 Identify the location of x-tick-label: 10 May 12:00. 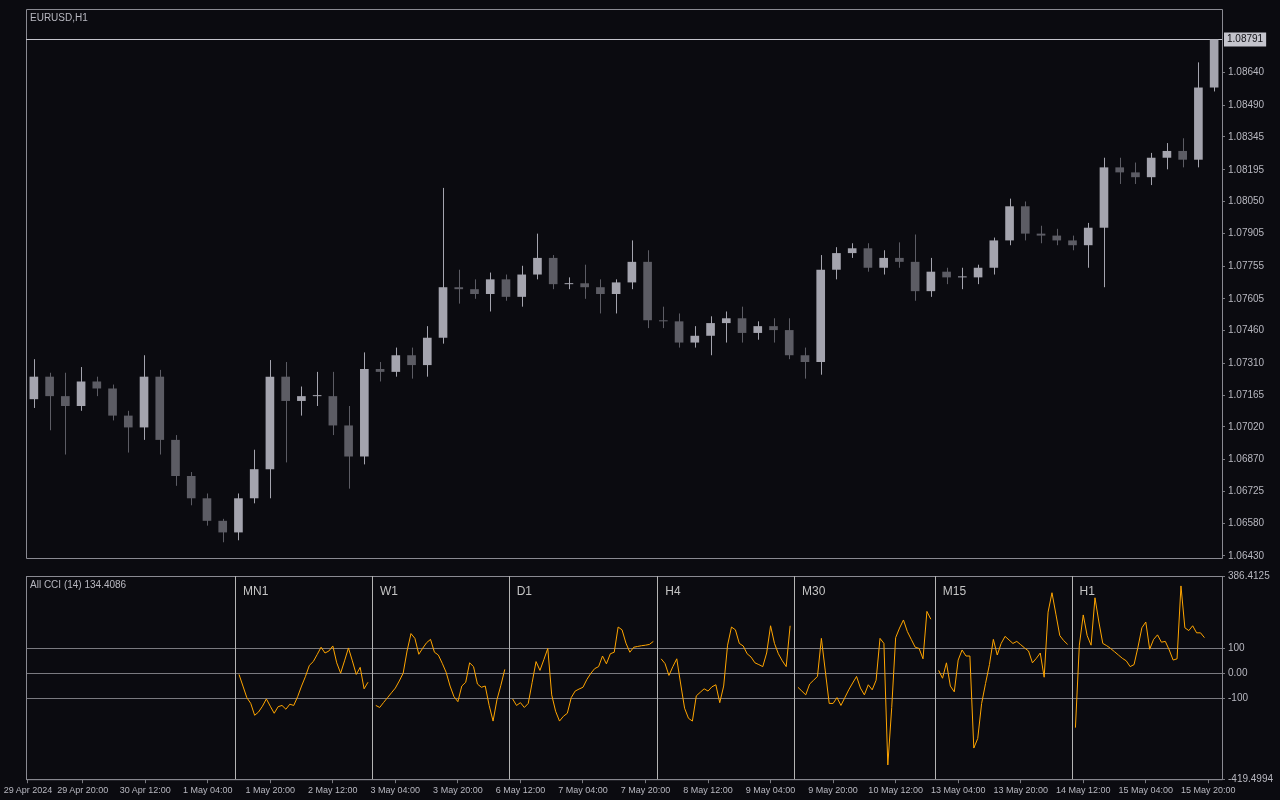
(895, 790).